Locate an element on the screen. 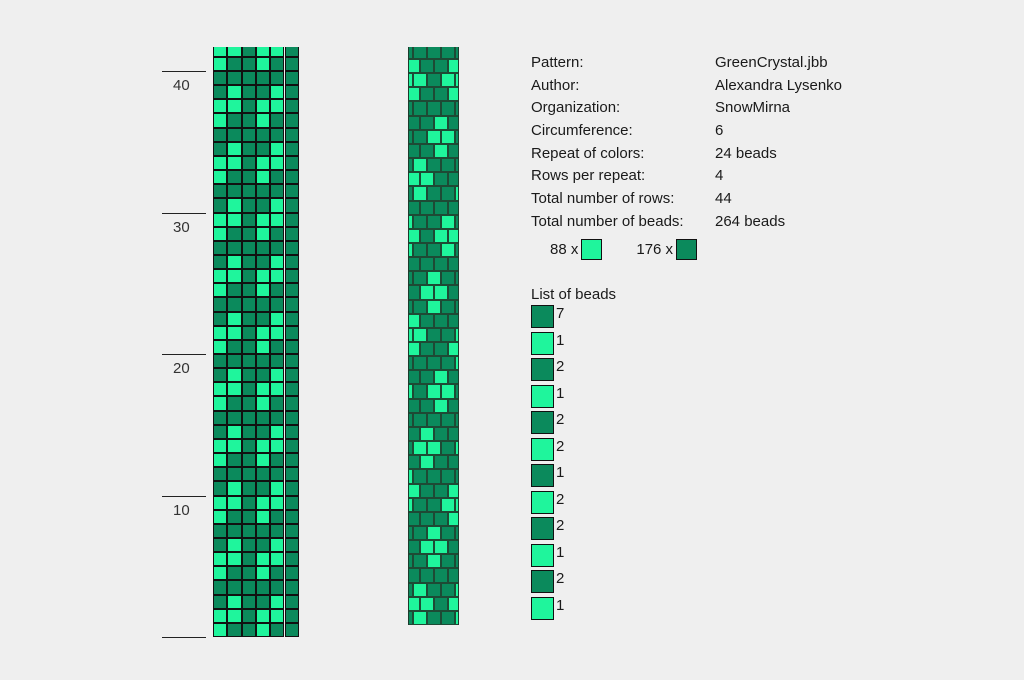 This screenshot has width=1024, height=680. bead-list-item: 2 is located at coordinates (547, 530).